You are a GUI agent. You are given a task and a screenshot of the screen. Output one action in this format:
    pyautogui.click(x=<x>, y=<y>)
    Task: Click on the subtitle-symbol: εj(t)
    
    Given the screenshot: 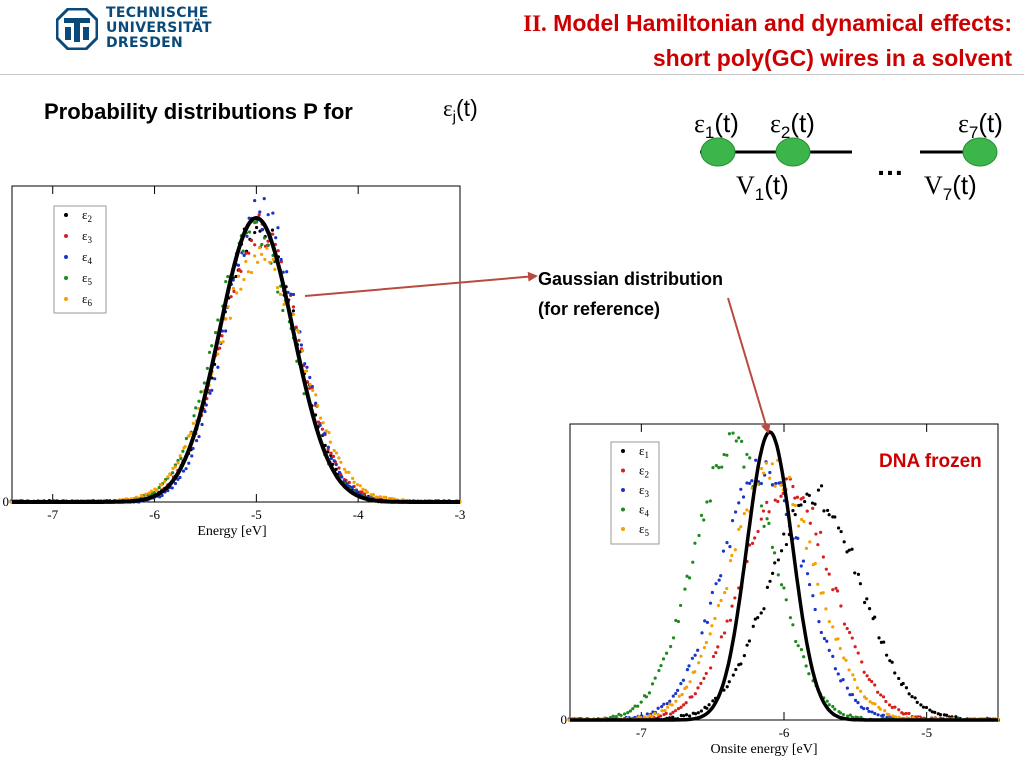 What is the action you would take?
    pyautogui.click(x=460, y=110)
    